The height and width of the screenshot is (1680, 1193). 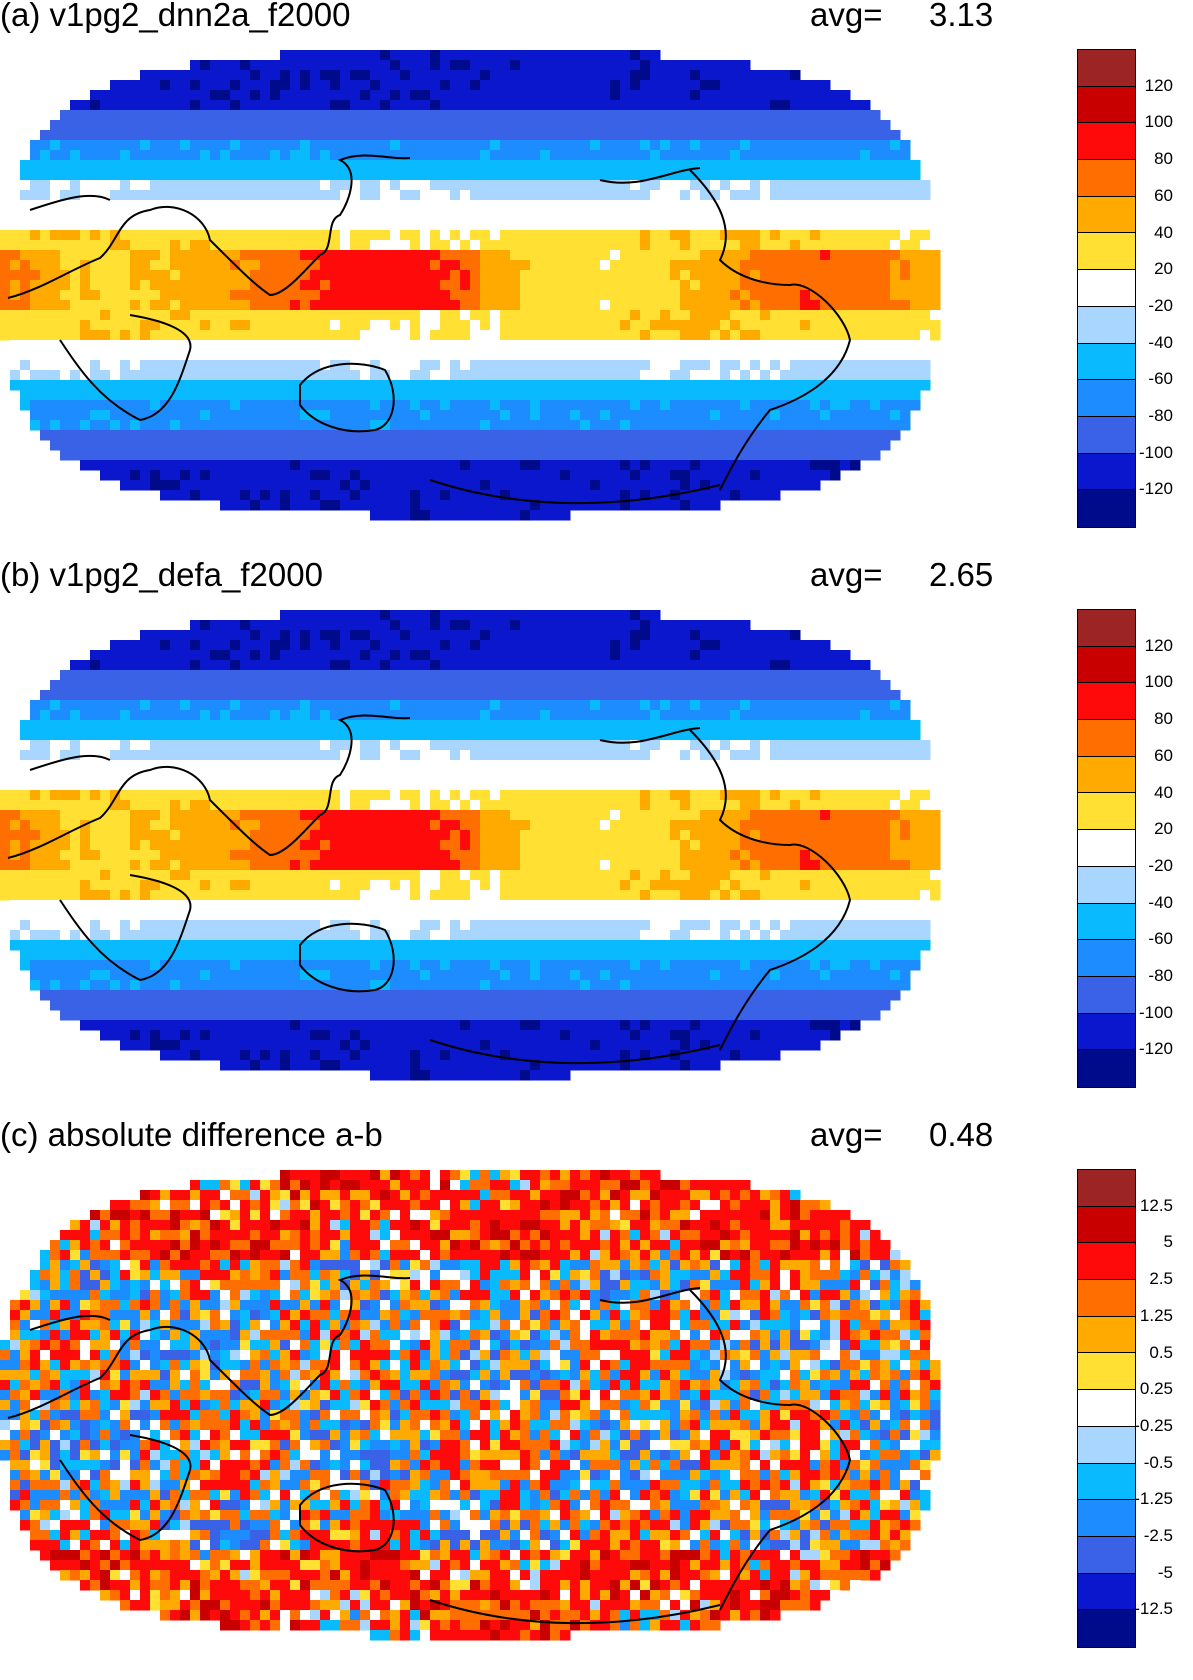 What do you see at coordinates (1153, 1279) in the screenshot?
I see `colorbar-tick-label: 2.5` at bounding box center [1153, 1279].